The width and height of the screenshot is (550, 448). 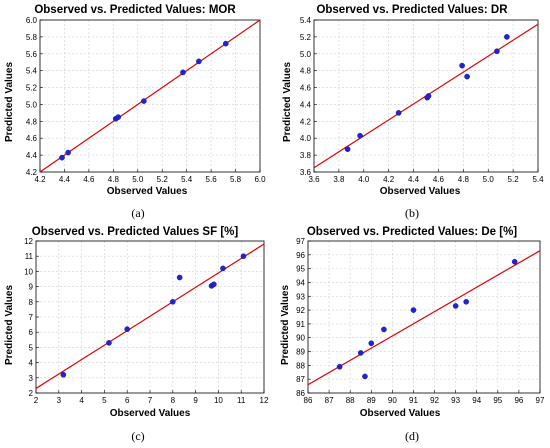 What do you see at coordinates (306, 71) in the screenshot?
I see `y-tick-label: 4.8` at bounding box center [306, 71].